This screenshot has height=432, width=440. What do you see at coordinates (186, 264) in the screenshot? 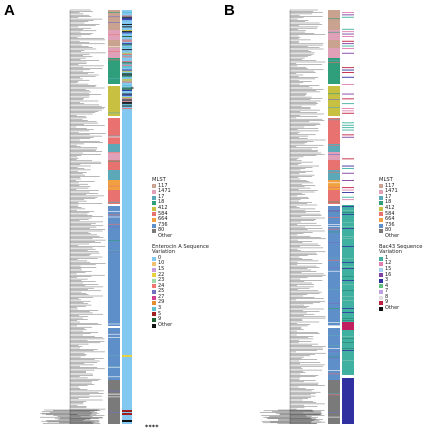
I see `legend-item: 10` at bounding box center [186, 264].